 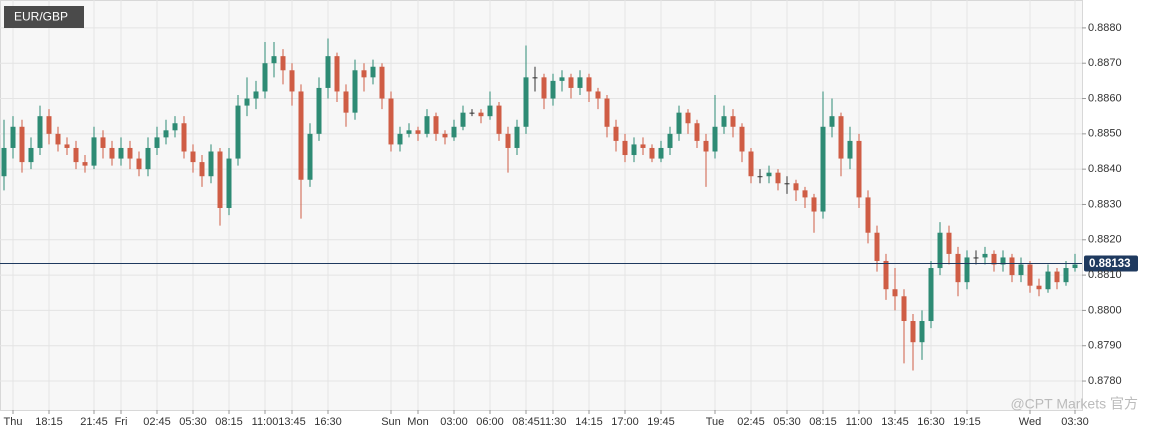 What do you see at coordinates (193, 422) in the screenshot?
I see `x-tick-label: 05:30` at bounding box center [193, 422].